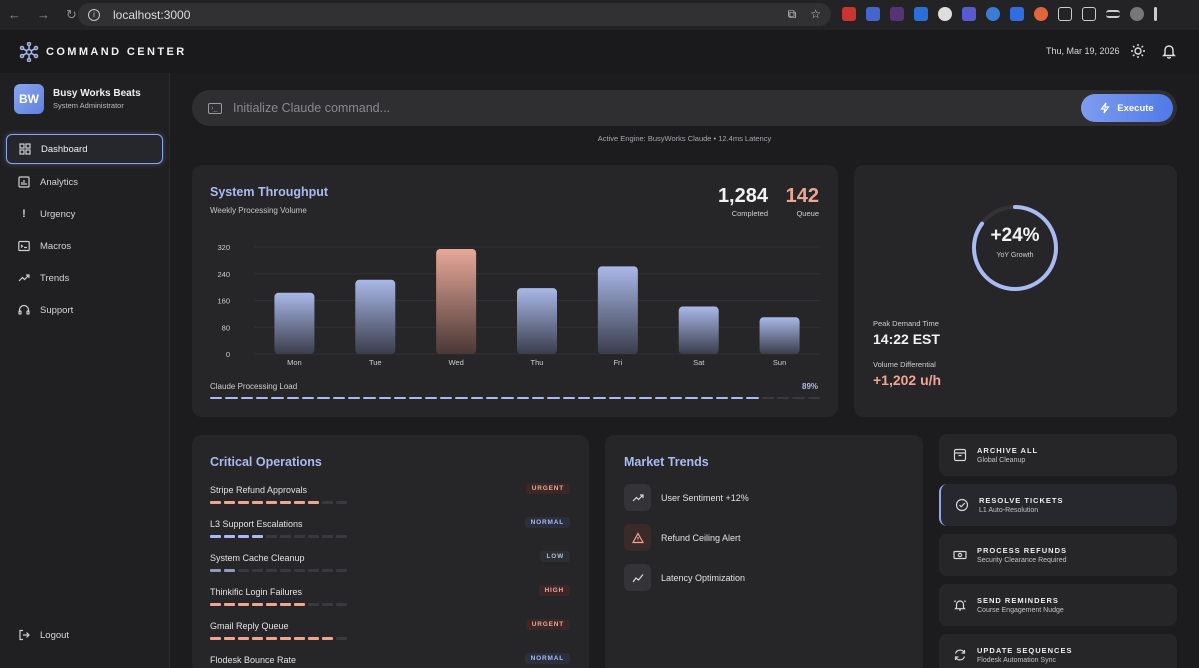 The width and height of the screenshot is (1199, 668). I want to click on peak-label: Peak Demand Time, so click(906, 323).